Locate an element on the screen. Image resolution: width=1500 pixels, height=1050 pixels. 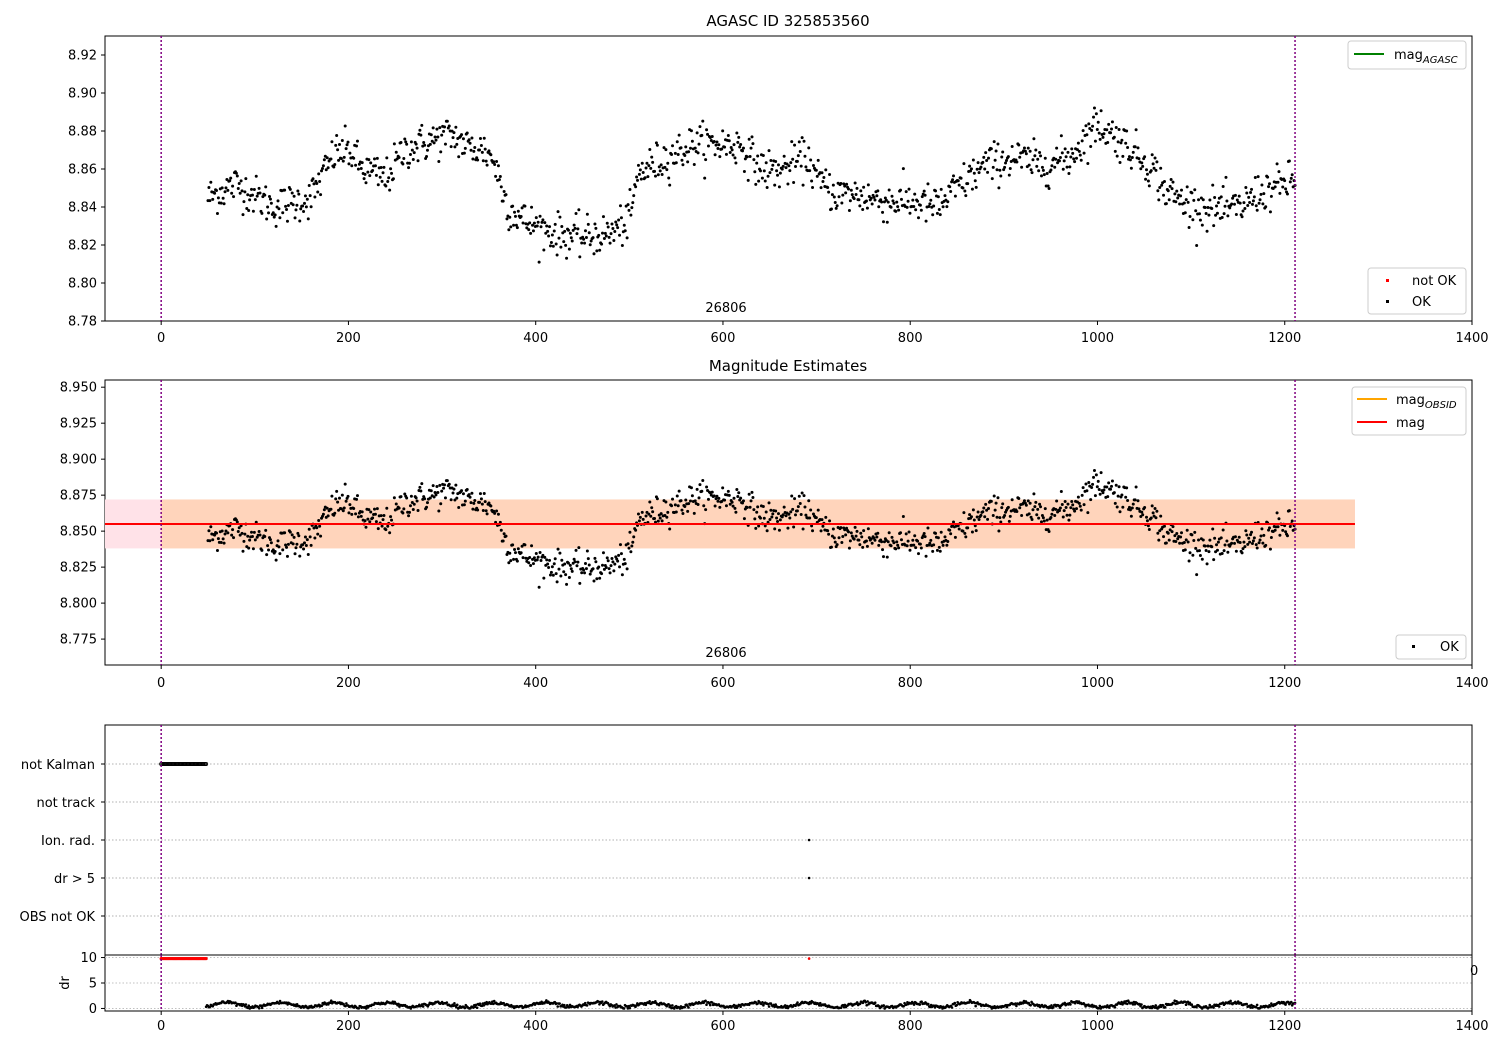
legend-ok: OK is located at coordinates (1449, 647).